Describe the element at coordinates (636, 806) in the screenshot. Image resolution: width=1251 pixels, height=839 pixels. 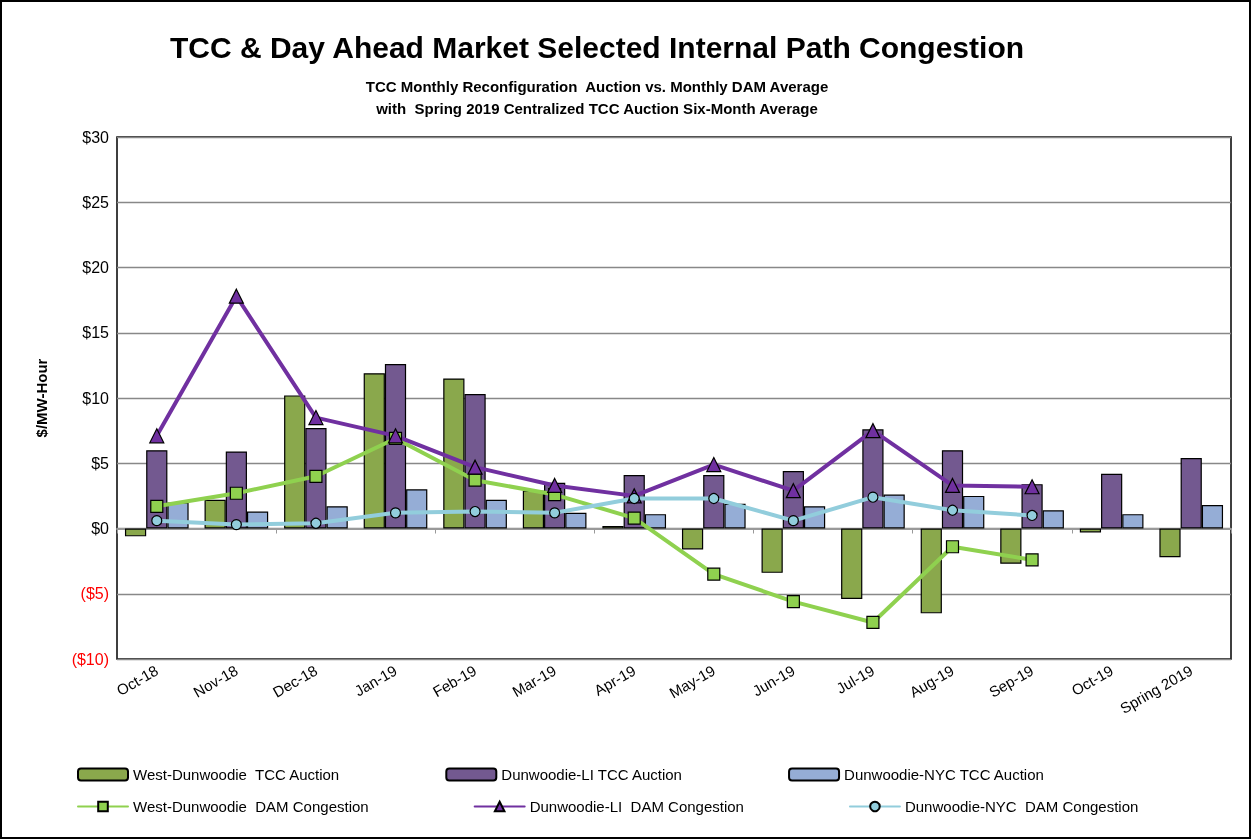
I see `legend-label: Dunwoodie-LI DAM Congestion` at that location.